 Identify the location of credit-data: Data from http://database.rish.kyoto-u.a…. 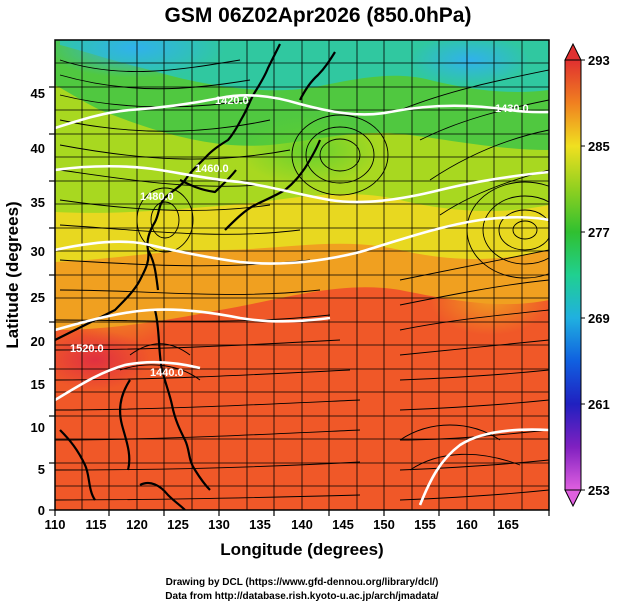
(302, 596).